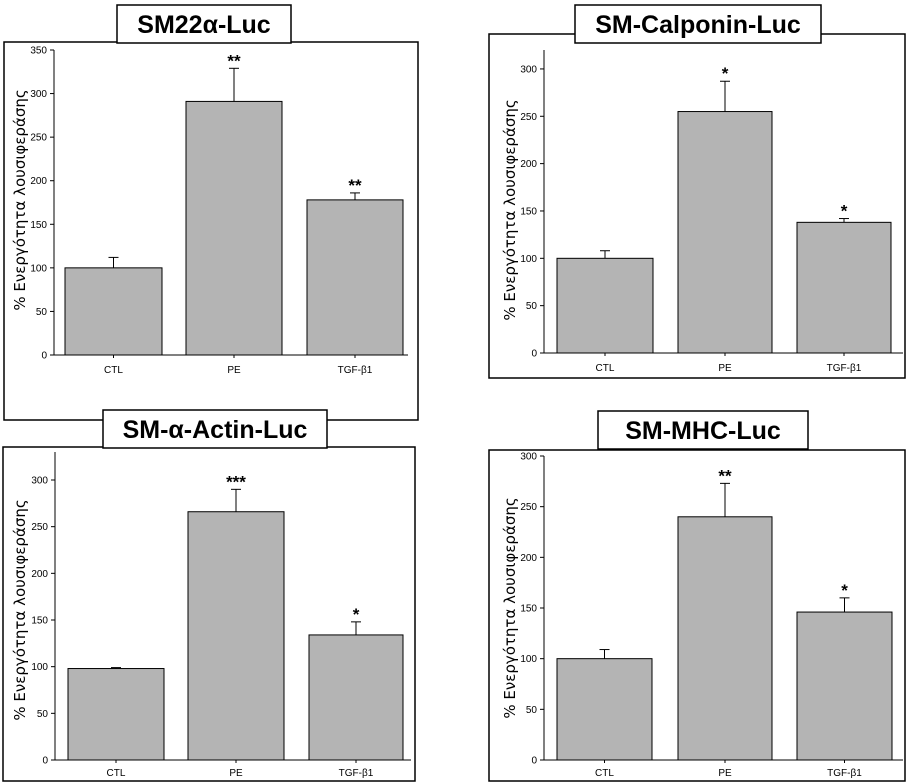  I want to click on chart-title: SM-α-Actin-Luc, so click(215, 430).